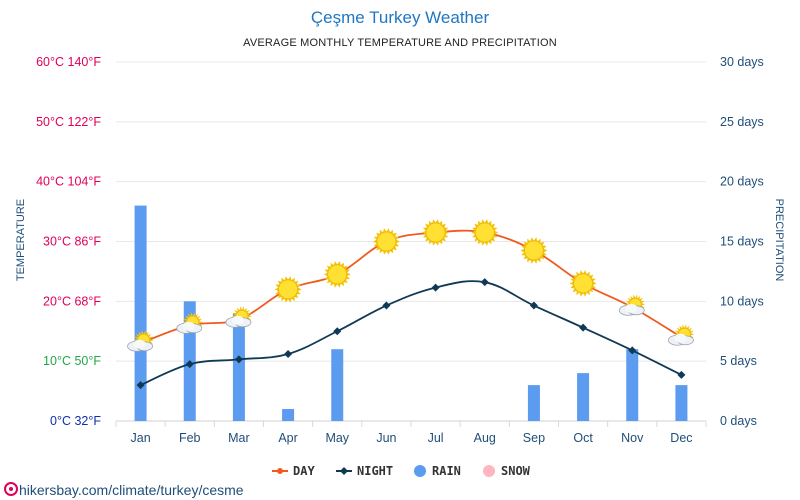 This screenshot has width=800, height=500. I want to click on source-link: hikersbay.com/climate/turkey/cesme, so click(124, 490).